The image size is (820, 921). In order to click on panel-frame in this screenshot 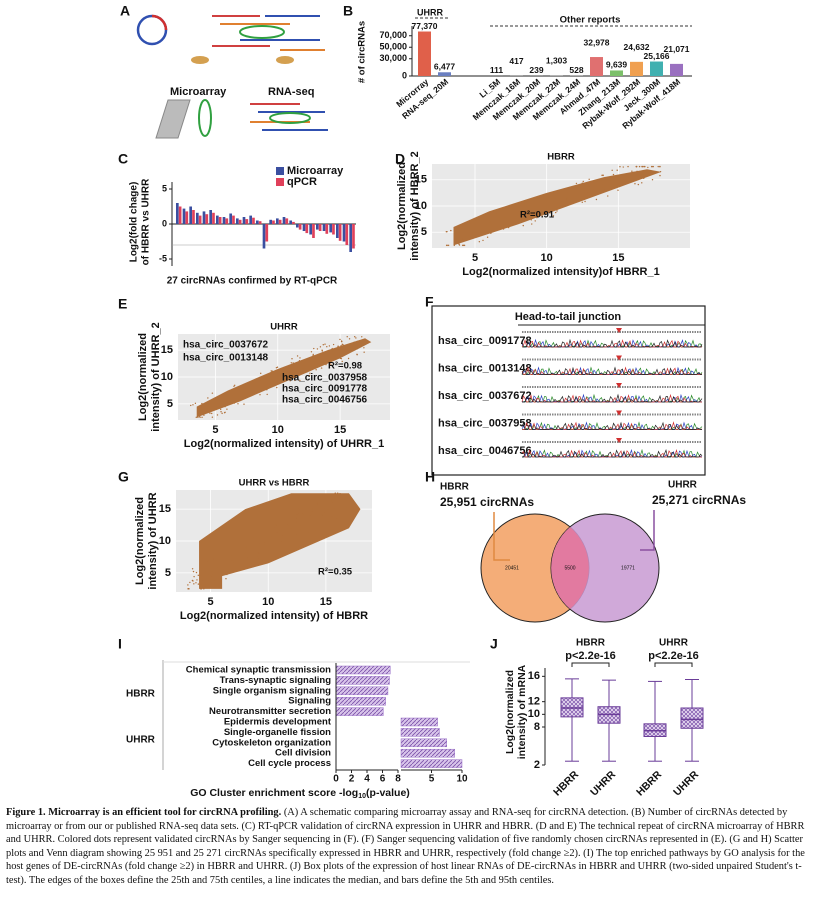, I will do `click(568, 390)`.